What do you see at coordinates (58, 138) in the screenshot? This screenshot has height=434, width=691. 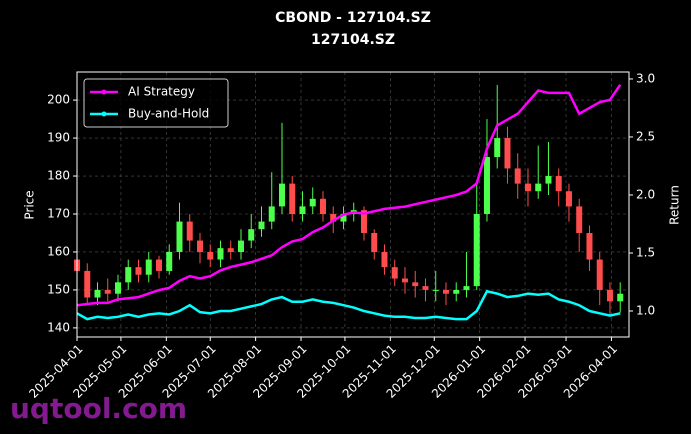 I see `y-tick-label: 190` at bounding box center [58, 138].